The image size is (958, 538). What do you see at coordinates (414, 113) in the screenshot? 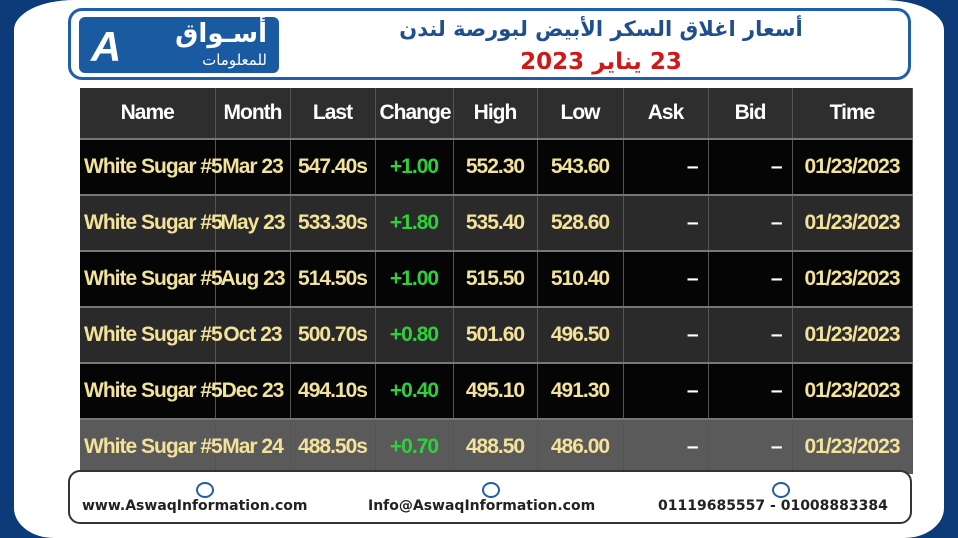
I see `column-header: Change` at bounding box center [414, 113].